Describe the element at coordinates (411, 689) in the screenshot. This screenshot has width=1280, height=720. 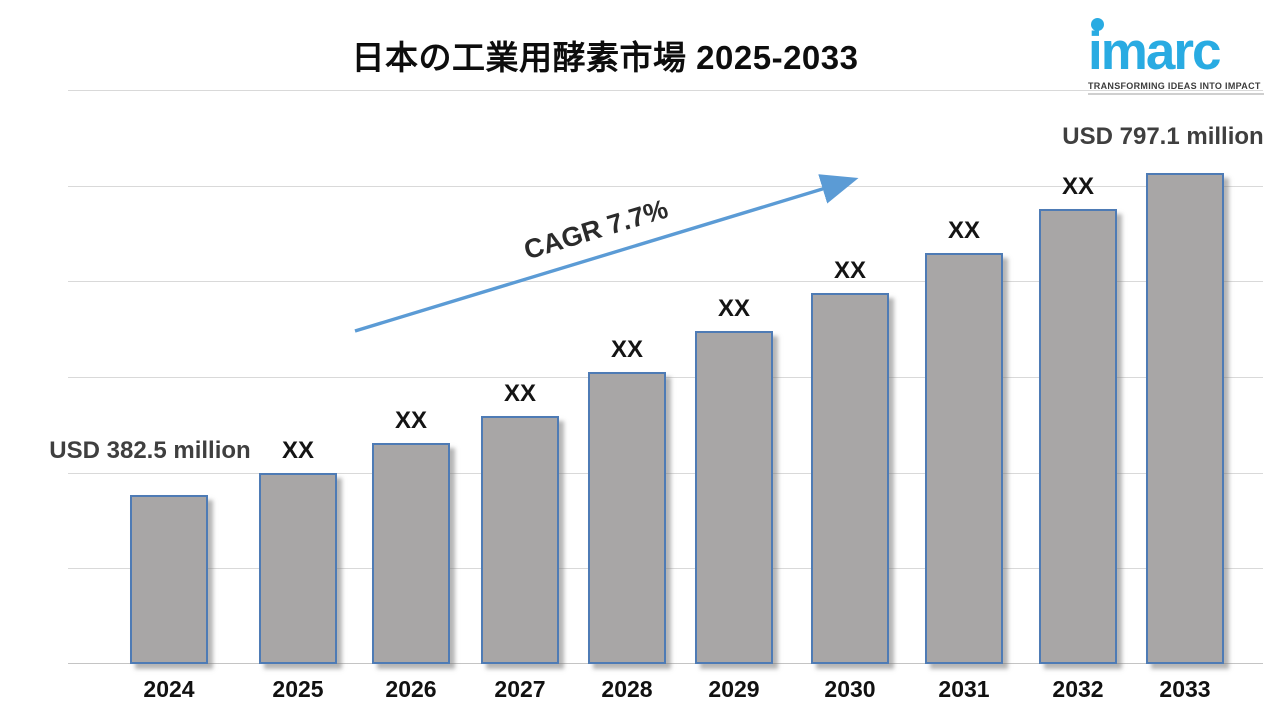
I see `year-label: 2026` at that location.